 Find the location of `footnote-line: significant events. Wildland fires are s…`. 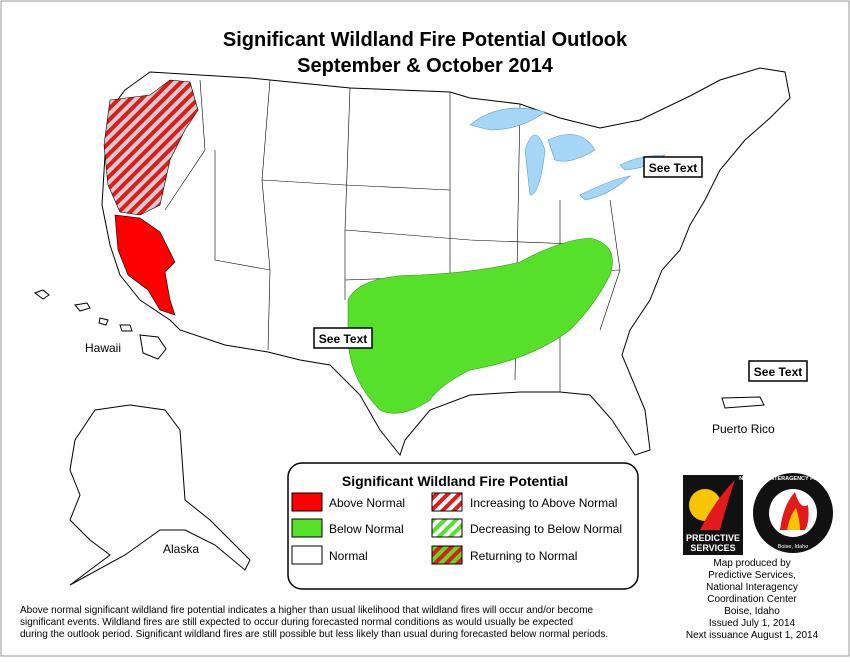

footnote-line: significant events. Wildland fires are s… is located at coordinates (296, 622).